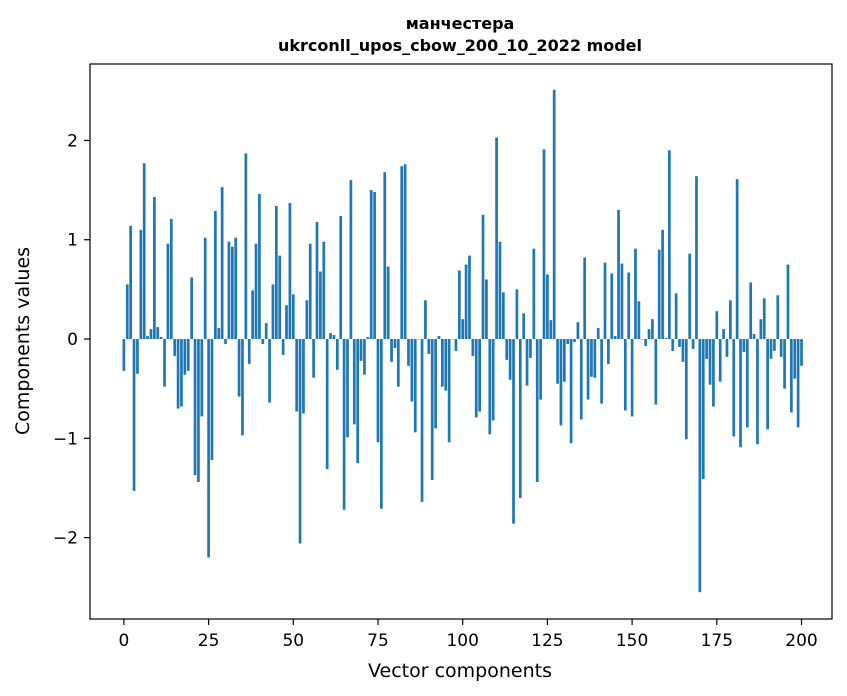 Image resolution: width=847 pixels, height=696 pixels. What do you see at coordinates (23, 341) in the screenshot?
I see `y-axis-label: Components values` at bounding box center [23, 341].